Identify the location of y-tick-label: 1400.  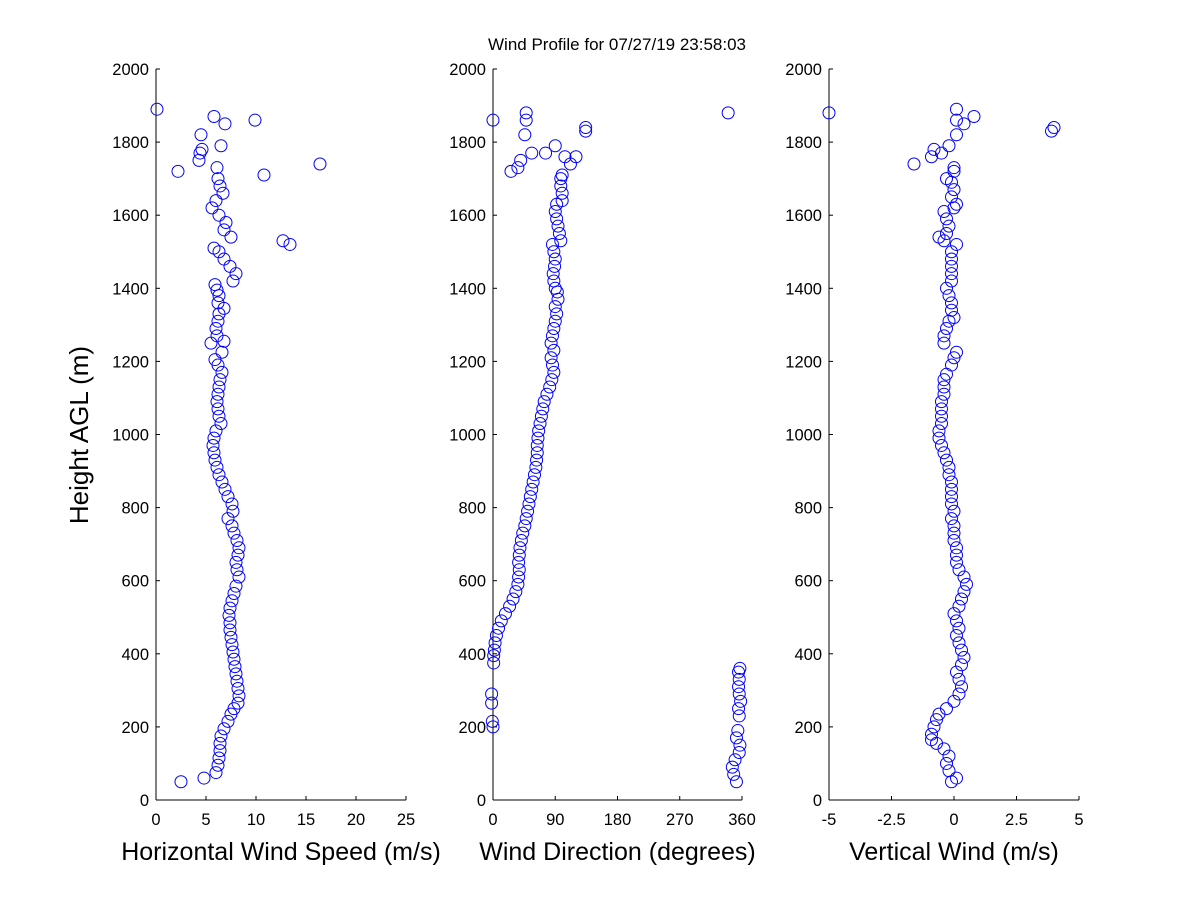
(130, 289).